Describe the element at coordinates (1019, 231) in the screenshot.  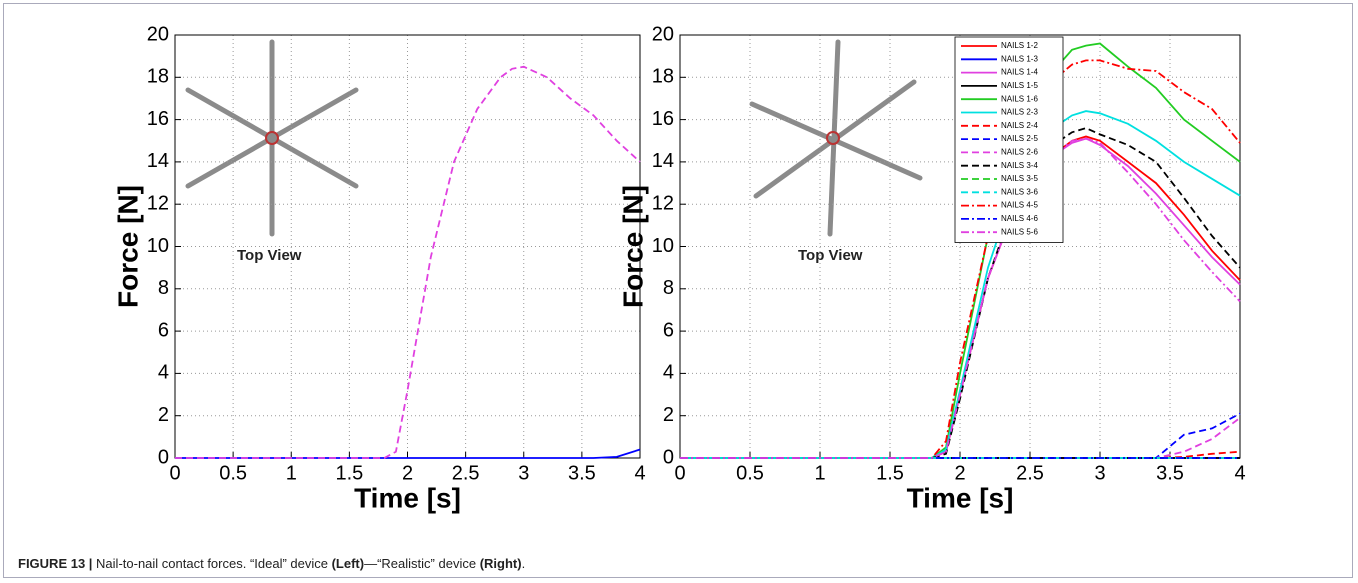
I see `legend-label: NAILS 5-6` at that location.